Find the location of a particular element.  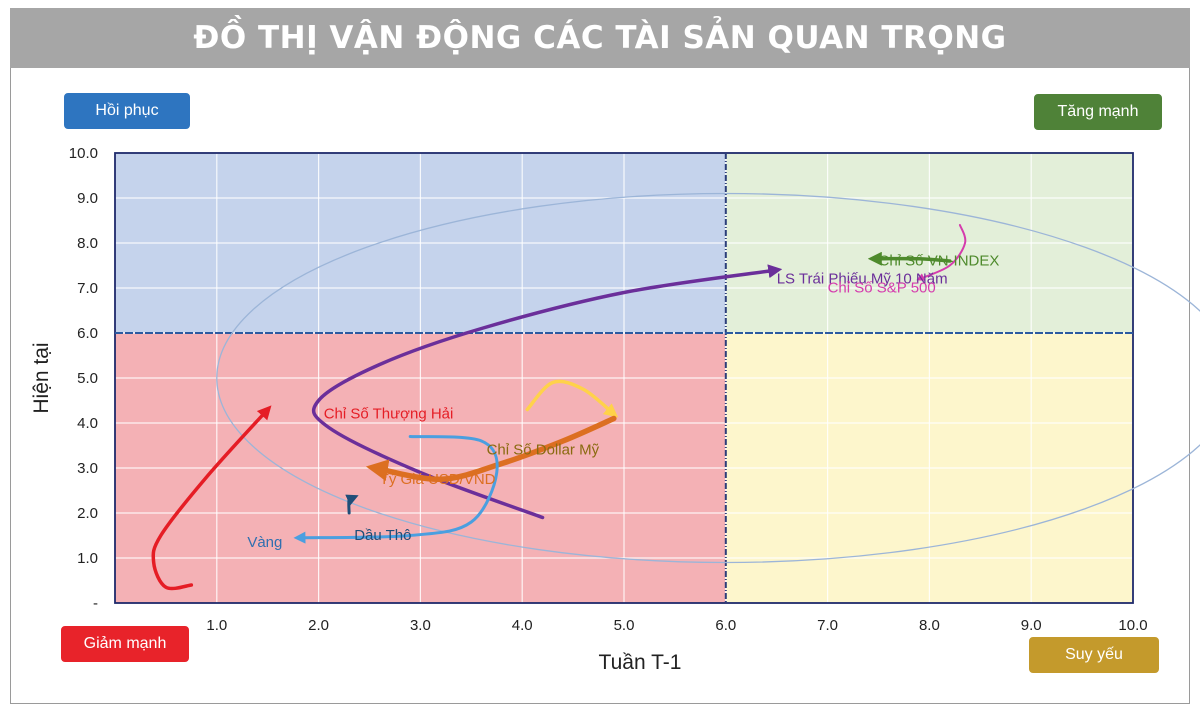

series-line-ls-trai-phieu-my-10-nam is located at coordinates (547, 392).